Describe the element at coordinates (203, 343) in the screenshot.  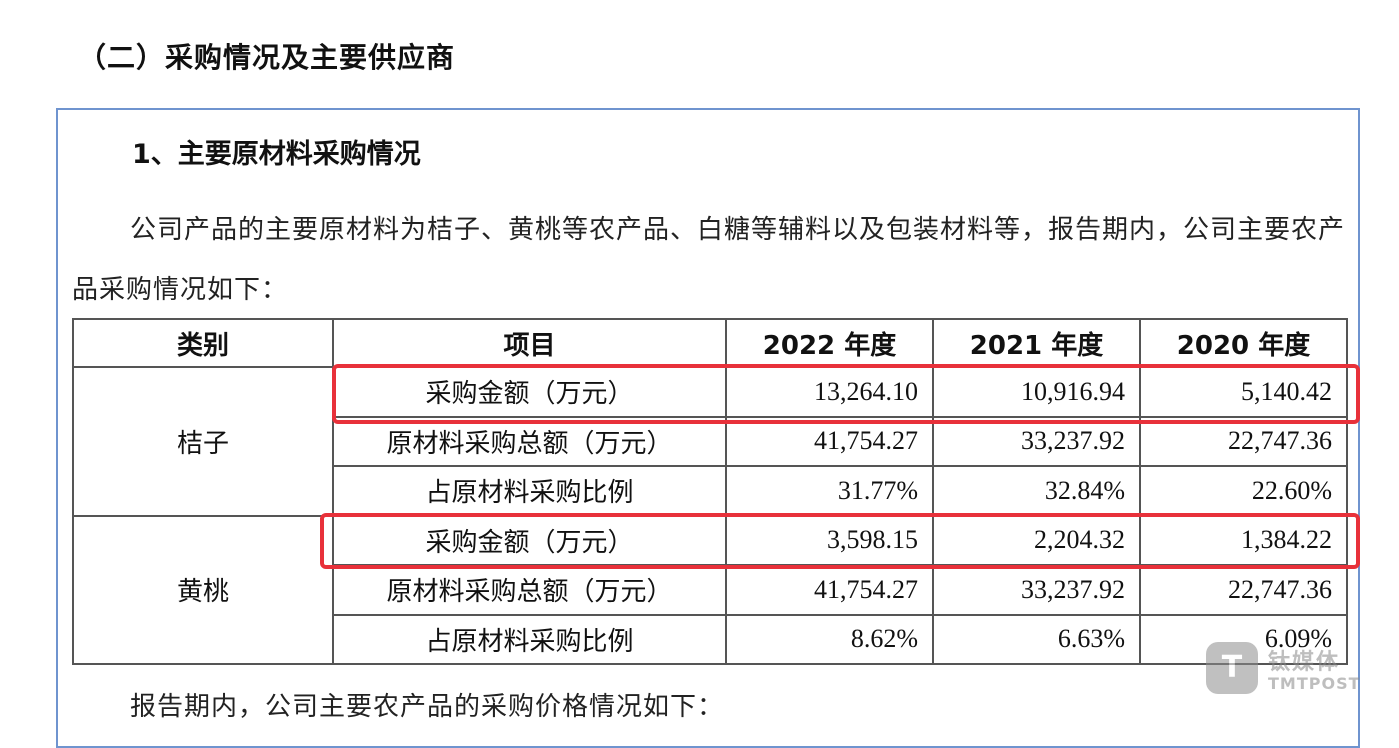
I see `header-category: 类别` at that location.